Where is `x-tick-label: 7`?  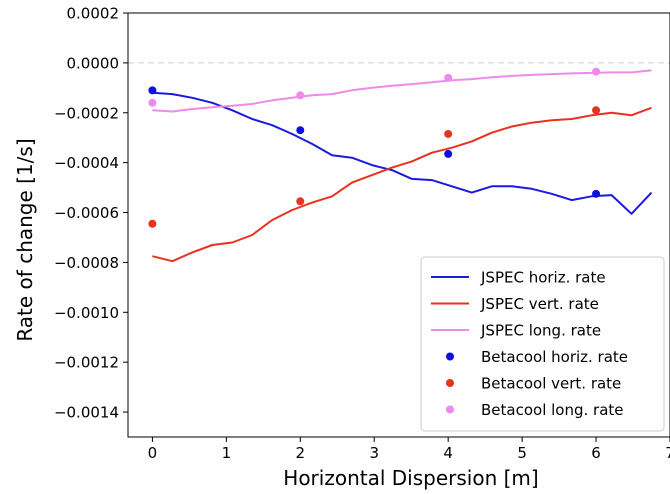 x-tick-label: 7 is located at coordinates (667, 453).